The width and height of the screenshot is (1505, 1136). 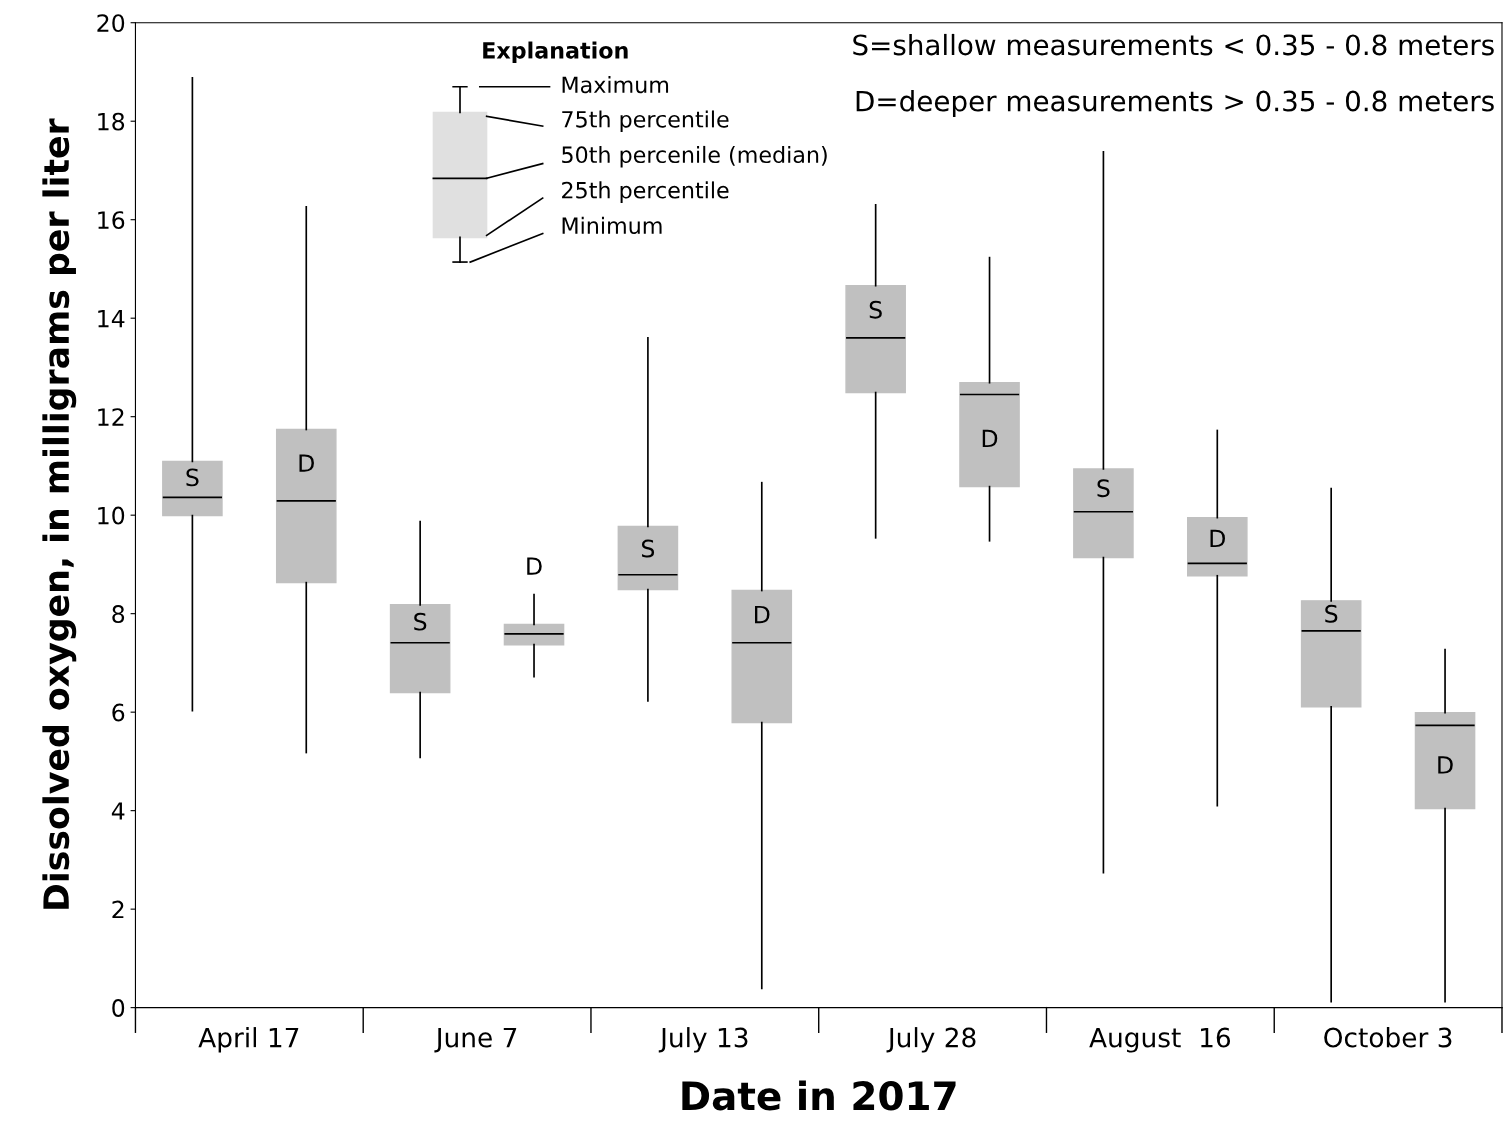 I want to click on annotation: Maximum, so click(x=615, y=84).